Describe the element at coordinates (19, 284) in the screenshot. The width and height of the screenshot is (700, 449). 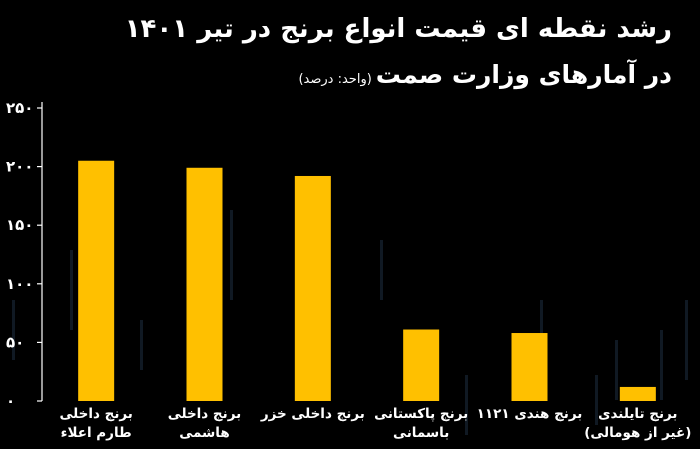
I see `y-tick-label: ۱۰۰` at that location.